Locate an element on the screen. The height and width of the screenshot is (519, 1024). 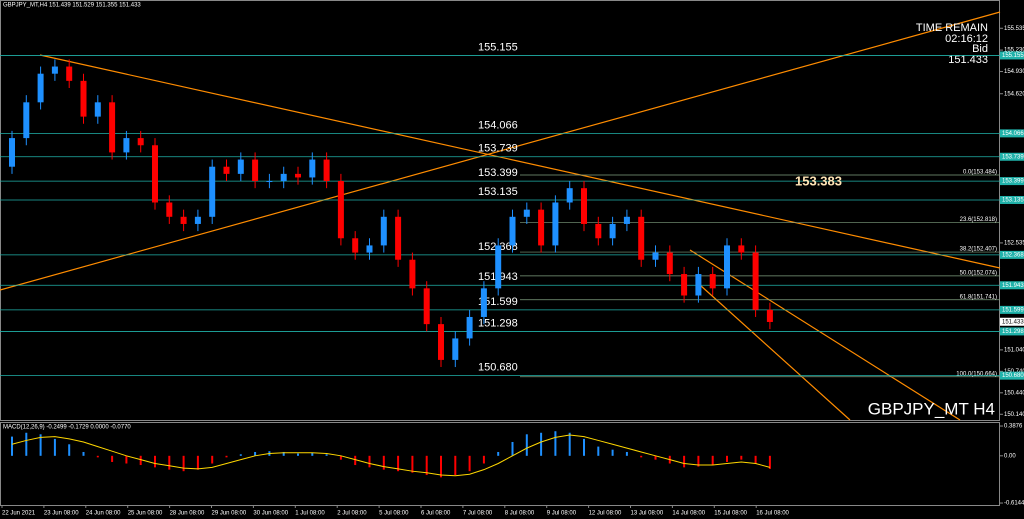
x-tick-label: 12 Jul 08:00 is located at coordinates (605, 514).